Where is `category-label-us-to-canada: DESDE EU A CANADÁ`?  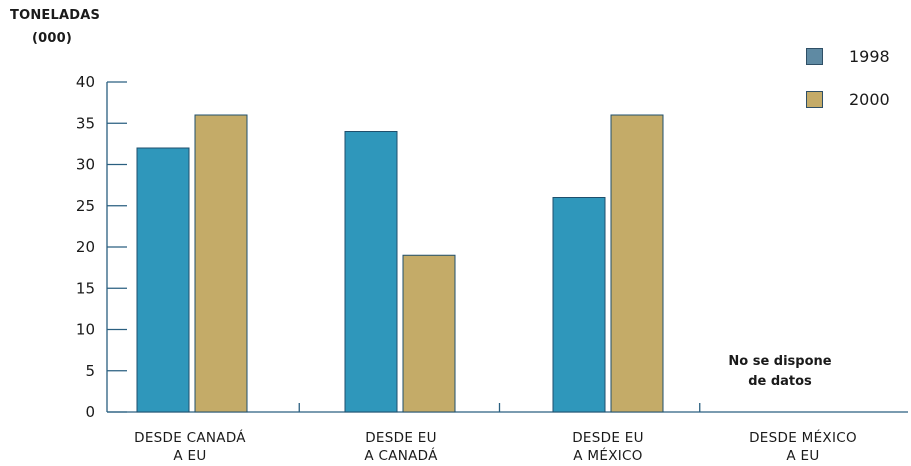
category-label-us-to-canada: DESDE EU A CANADÁ is located at coordinates (401, 447).